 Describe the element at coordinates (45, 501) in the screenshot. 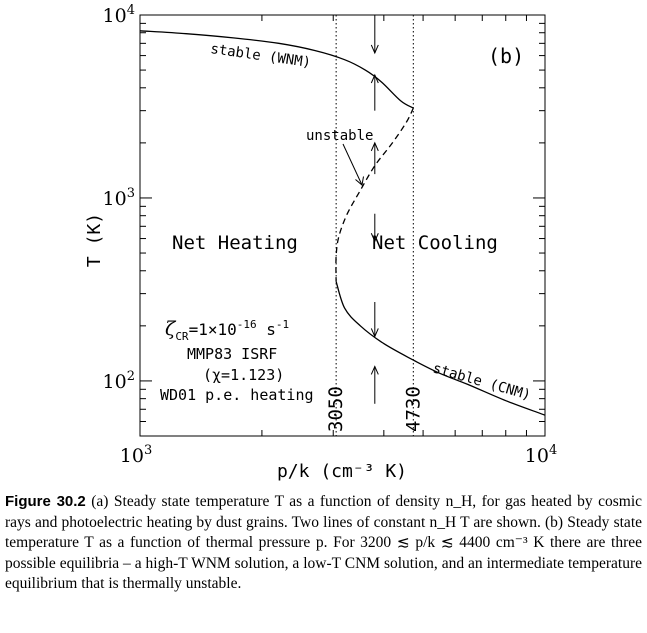

I see `caption-figure-label: Figure 30.2` at that location.